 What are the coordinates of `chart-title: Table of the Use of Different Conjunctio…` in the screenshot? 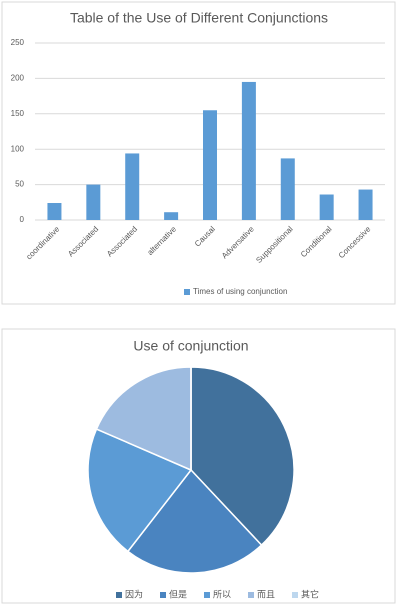 It's located at (199, 18).